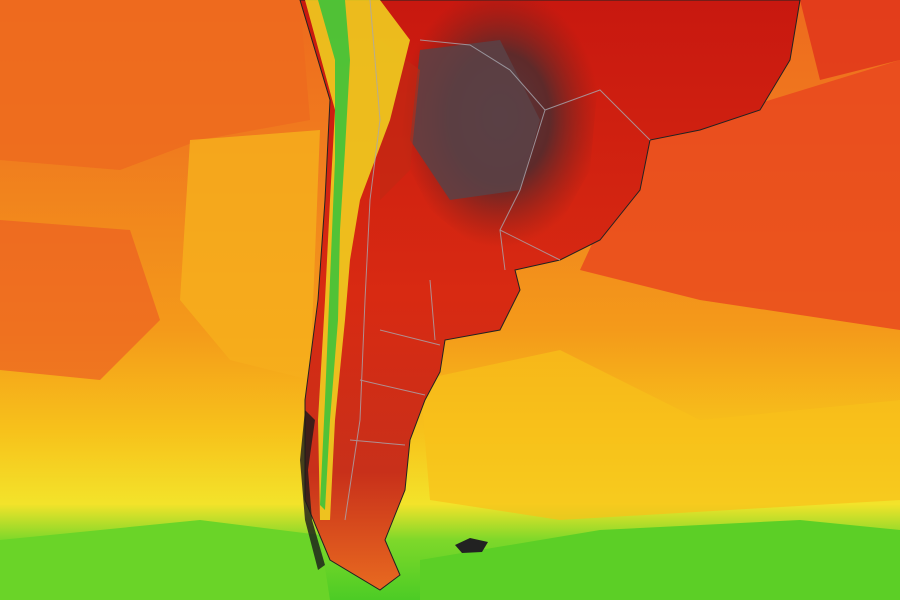 This screenshot has width=900, height=600. I want to click on falkland-islands, so click(471, 545).